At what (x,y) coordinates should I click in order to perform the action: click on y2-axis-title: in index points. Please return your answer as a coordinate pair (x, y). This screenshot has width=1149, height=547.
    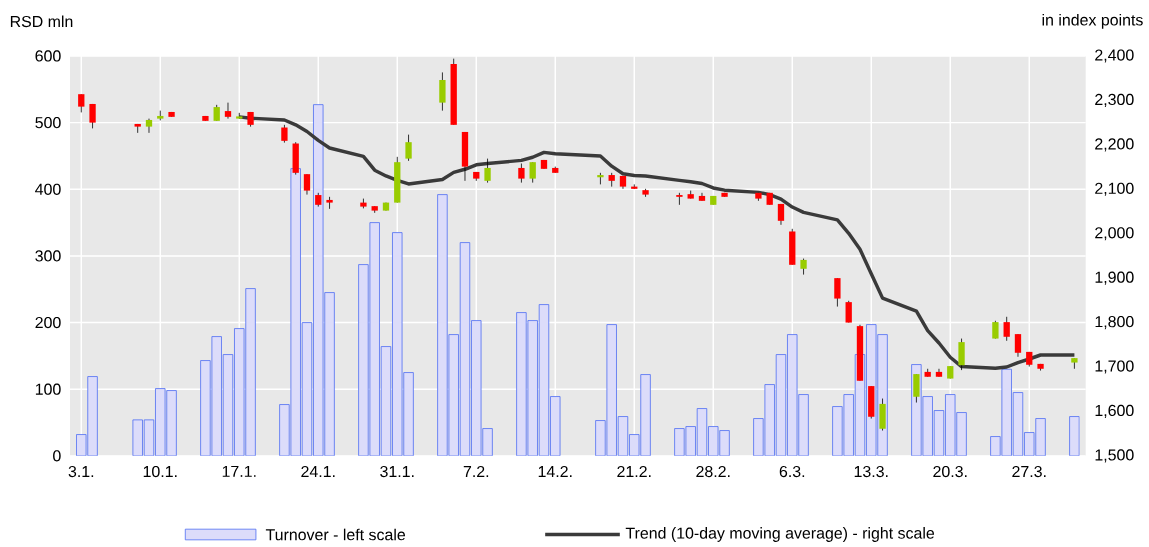
    Looking at the image, I should click on (1092, 21).